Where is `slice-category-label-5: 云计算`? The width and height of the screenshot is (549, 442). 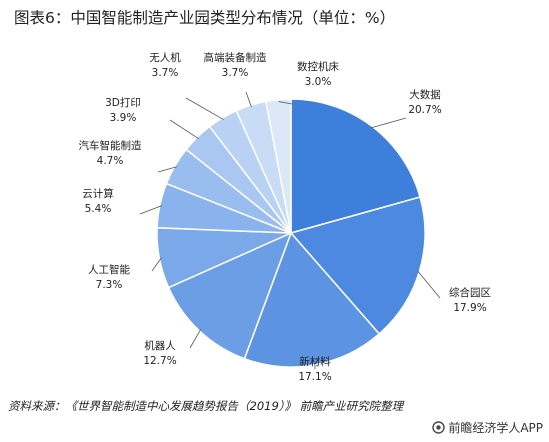
slice-category-label-5: 云计算 is located at coordinates (98, 193).